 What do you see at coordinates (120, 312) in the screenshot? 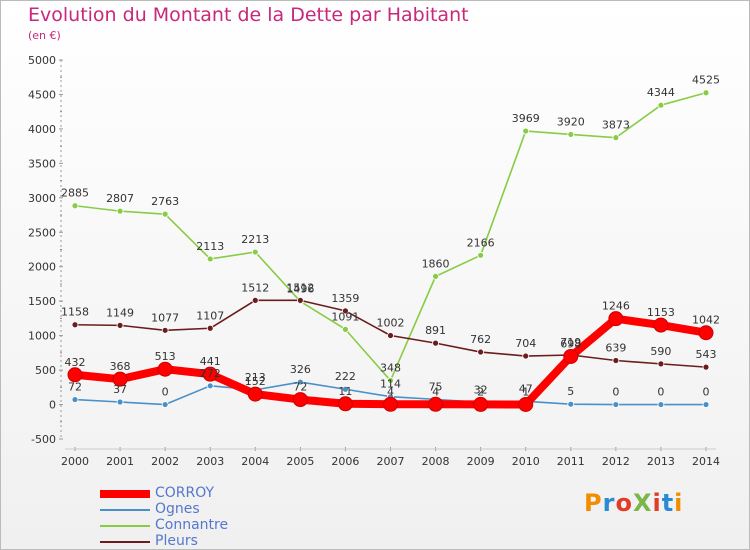
I see `data-label-pleurs: 1149` at bounding box center [120, 312].